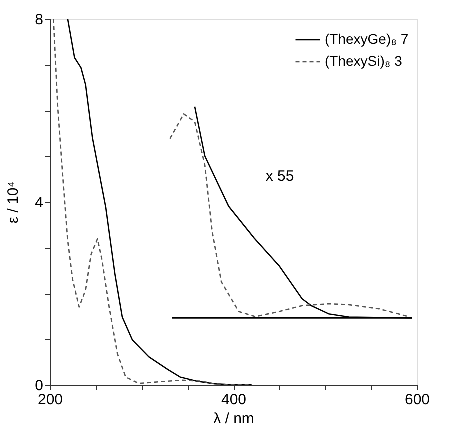 This screenshot has height=439, width=454. Describe the element at coordinates (51, 400) in the screenshot. I see `x-tick-label: 200` at that location.